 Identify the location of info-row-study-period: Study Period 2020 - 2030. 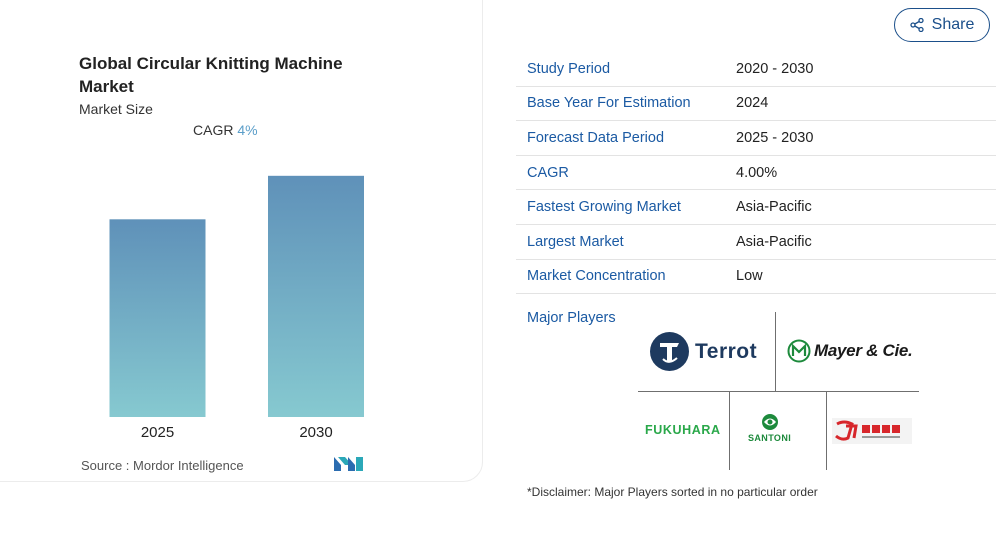
(756, 69).